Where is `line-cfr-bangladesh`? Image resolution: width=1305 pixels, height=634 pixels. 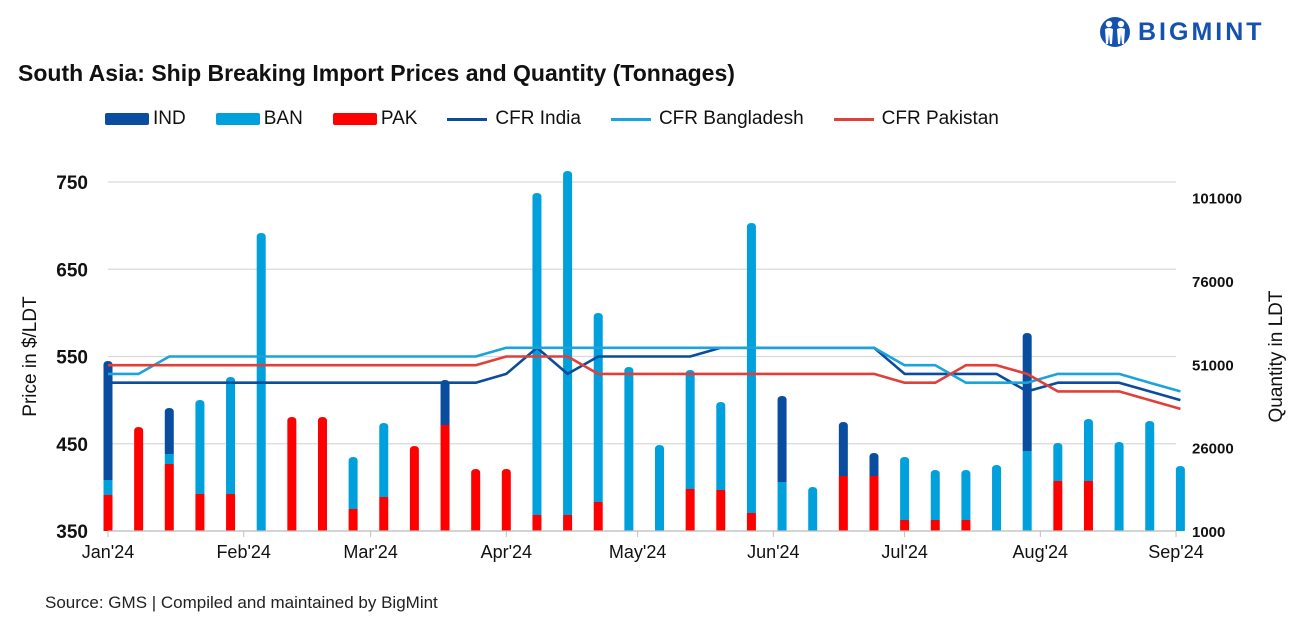
line-cfr-bangladesh is located at coordinates (644, 369).